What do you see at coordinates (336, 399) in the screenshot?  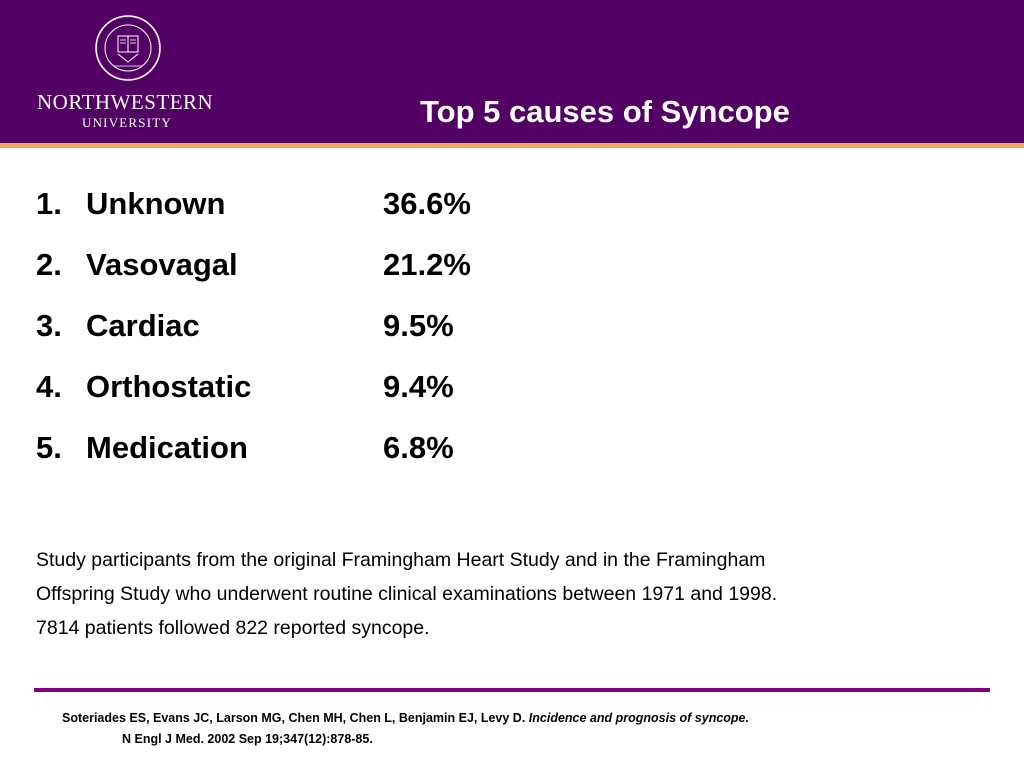 I see `cause-item: 4. Orthostatic 9.4%` at bounding box center [336, 399].